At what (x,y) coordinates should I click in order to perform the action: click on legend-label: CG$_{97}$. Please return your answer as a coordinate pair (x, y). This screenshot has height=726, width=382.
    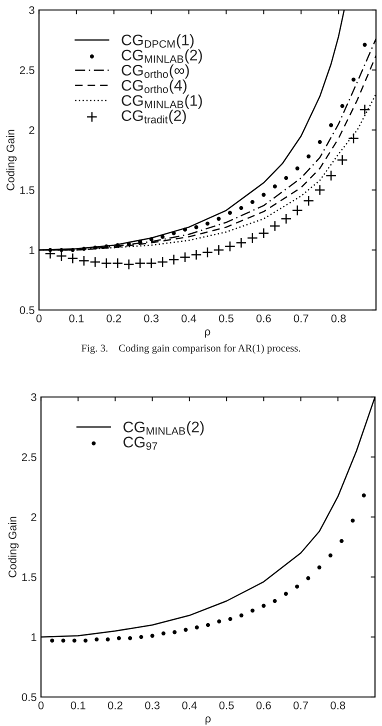
    Looking at the image, I should click on (140, 443).